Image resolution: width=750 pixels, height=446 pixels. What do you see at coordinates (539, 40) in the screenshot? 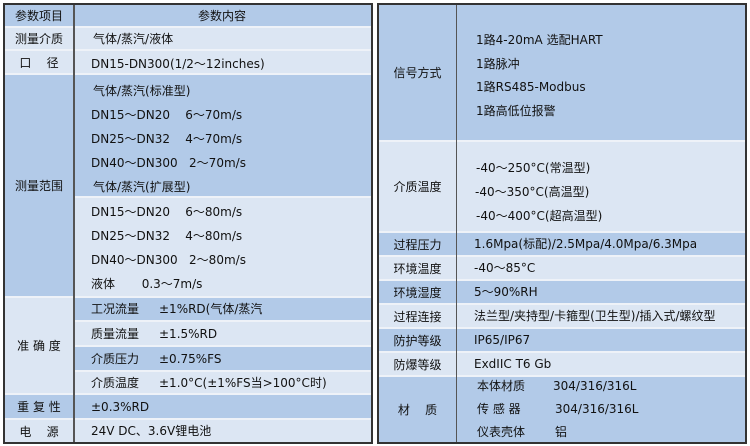
I see `signal-line: 1路4-20mA 选配HART` at bounding box center [539, 40].